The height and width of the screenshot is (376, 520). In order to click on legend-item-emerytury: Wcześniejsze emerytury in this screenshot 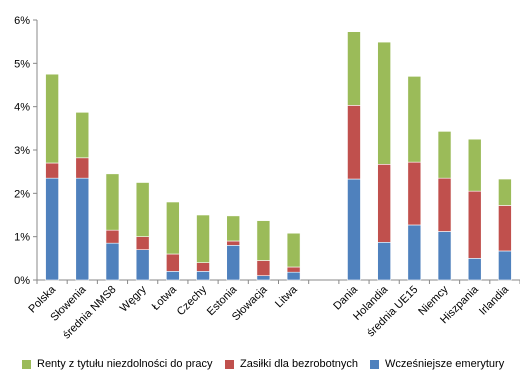, I will do `click(437, 364)`.